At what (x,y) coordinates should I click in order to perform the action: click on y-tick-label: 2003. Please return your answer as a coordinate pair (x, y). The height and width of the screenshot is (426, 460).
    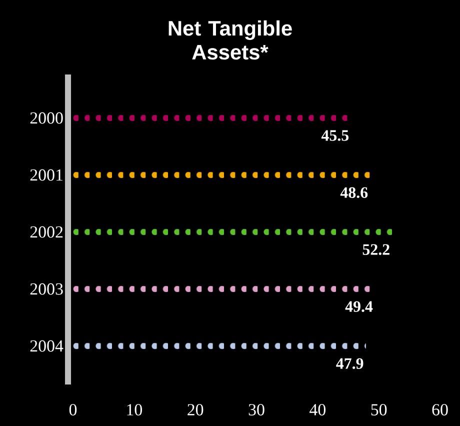
    Looking at the image, I should click on (46, 289).